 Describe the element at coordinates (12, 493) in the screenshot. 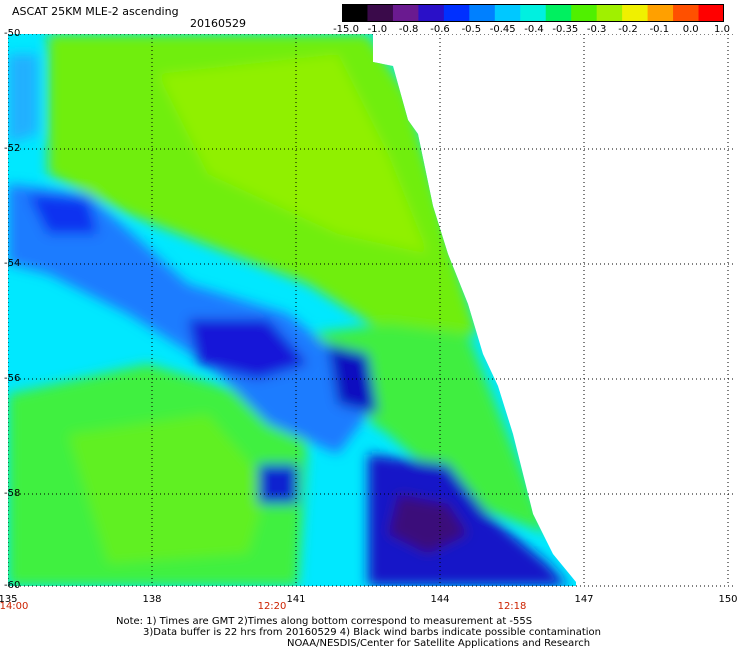

I see `lat-label: -58` at that location.